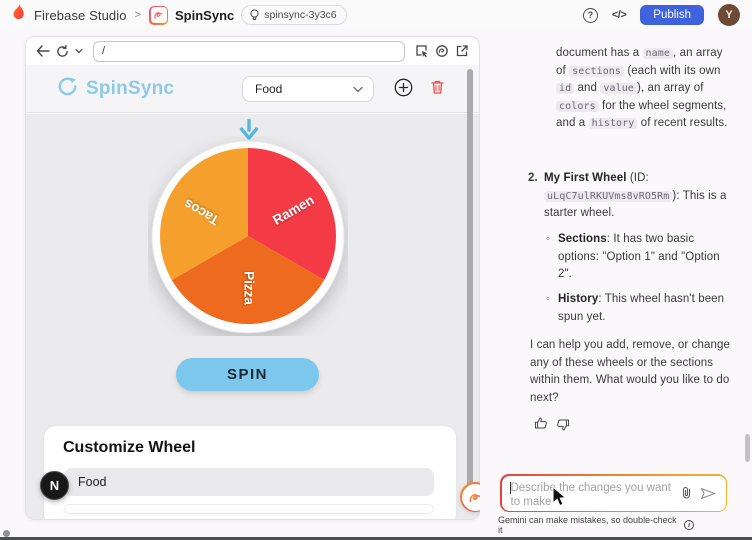 This screenshot has height=540, width=752. I want to click on preview-toolbar, so click(252, 51).